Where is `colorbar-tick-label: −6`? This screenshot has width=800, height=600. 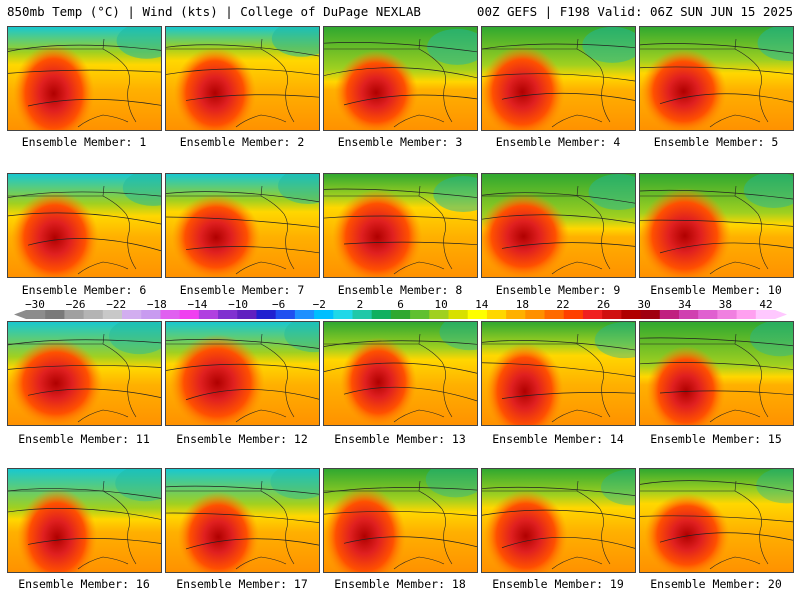
colorbar-tick-label: −6 is located at coordinates (279, 304).